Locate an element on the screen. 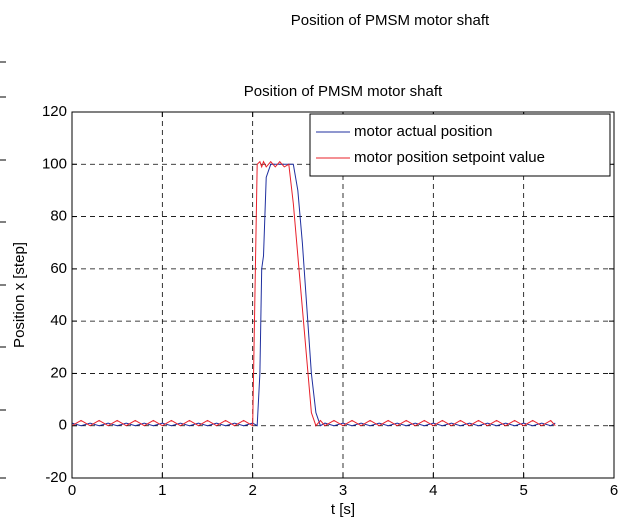  x-tick-label: 4 is located at coordinates (433, 490).